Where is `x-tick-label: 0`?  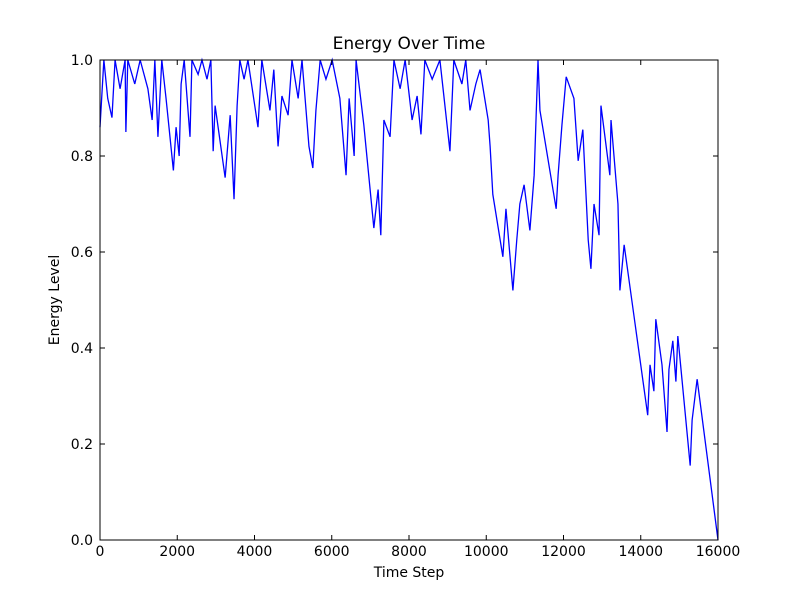
x-tick-label: 0 is located at coordinates (100, 552).